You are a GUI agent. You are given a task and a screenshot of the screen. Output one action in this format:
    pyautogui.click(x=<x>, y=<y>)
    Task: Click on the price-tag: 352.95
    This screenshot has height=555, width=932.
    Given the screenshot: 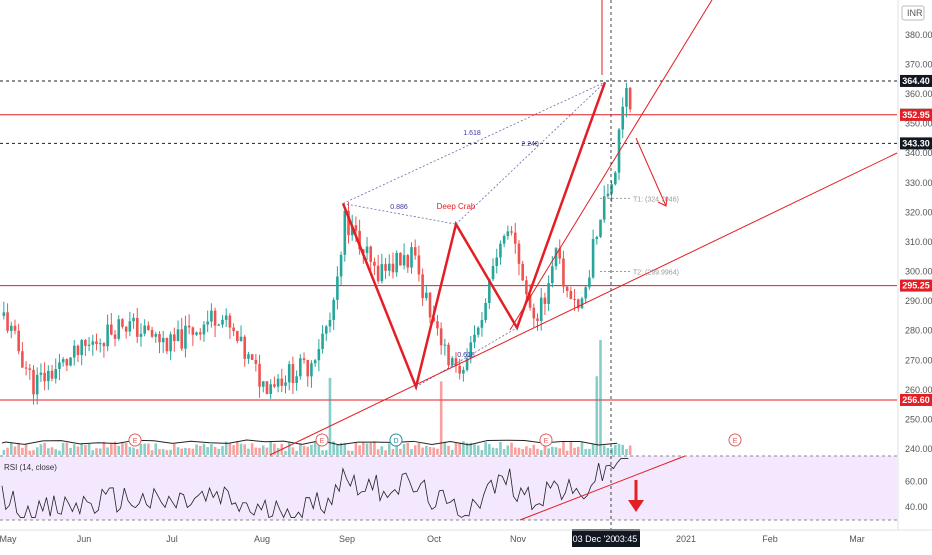 What is the action you would take?
    pyautogui.click(x=916, y=114)
    